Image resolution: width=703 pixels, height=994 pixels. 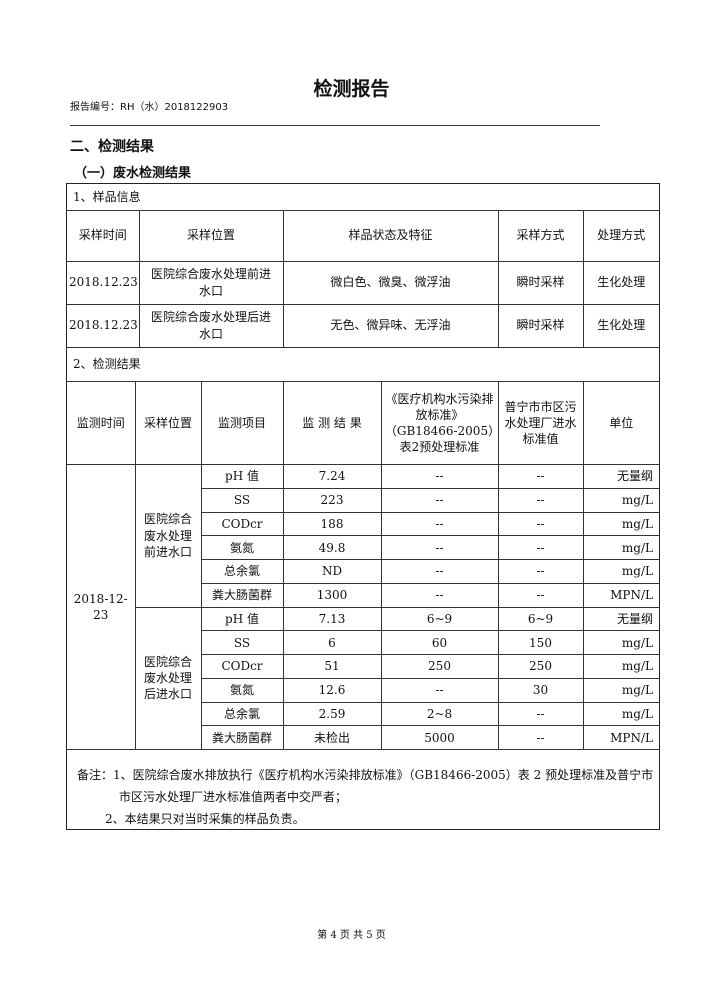 What do you see at coordinates (351, 89) in the screenshot?
I see `page-title: 检测报告` at bounding box center [351, 89].